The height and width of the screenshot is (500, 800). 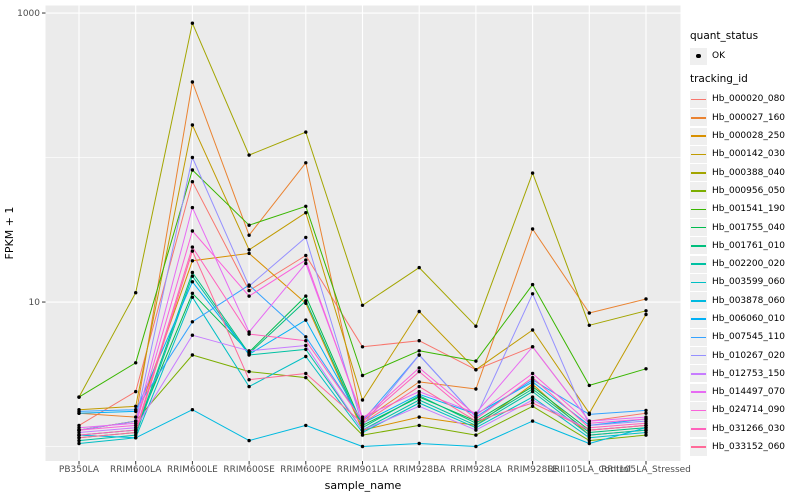 What do you see at coordinates (745, 282) in the screenshot?
I see `legend-item-Hb_003599_060: Hb_003599_060` at bounding box center [745, 282].